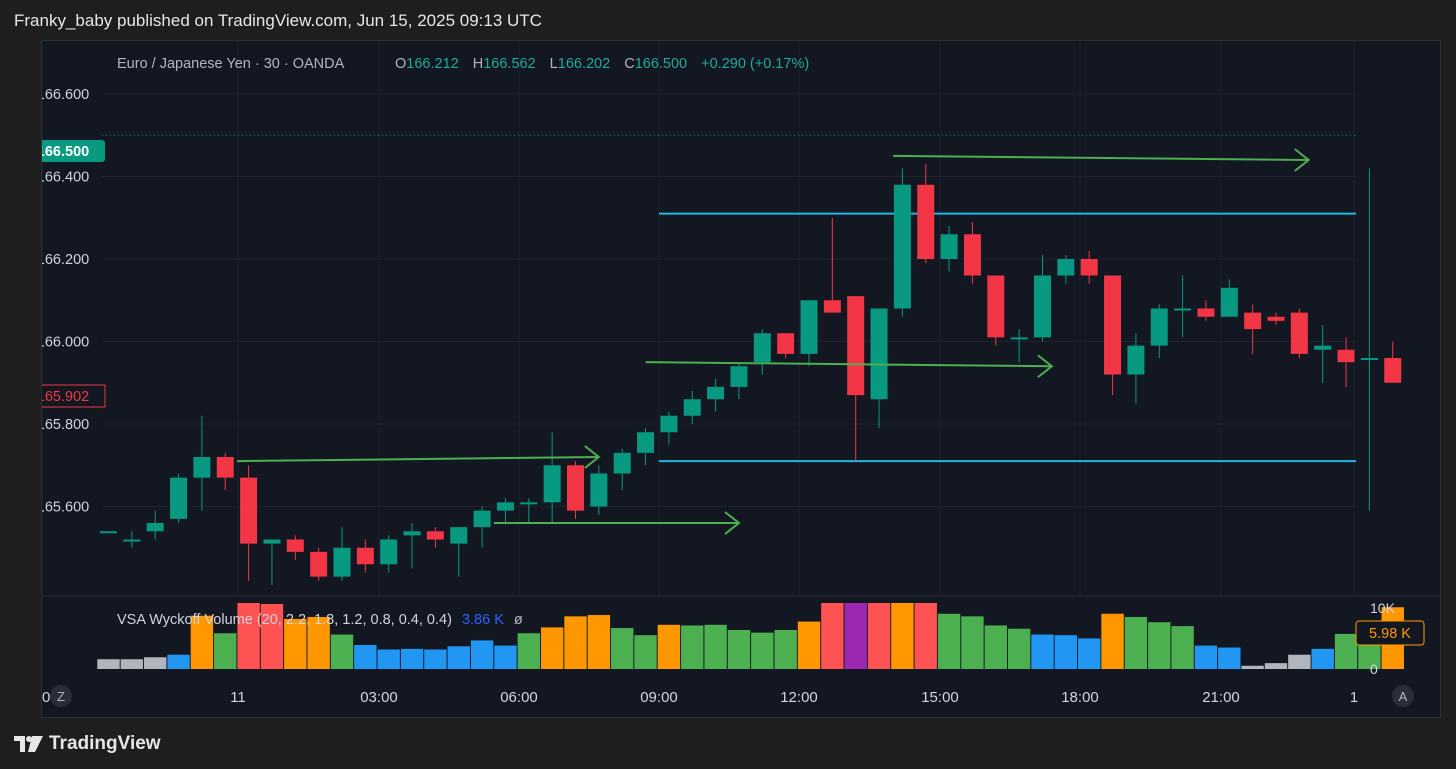 The width and height of the screenshot is (1456, 769). I want to click on auto-scale-button, so click(1403, 696).